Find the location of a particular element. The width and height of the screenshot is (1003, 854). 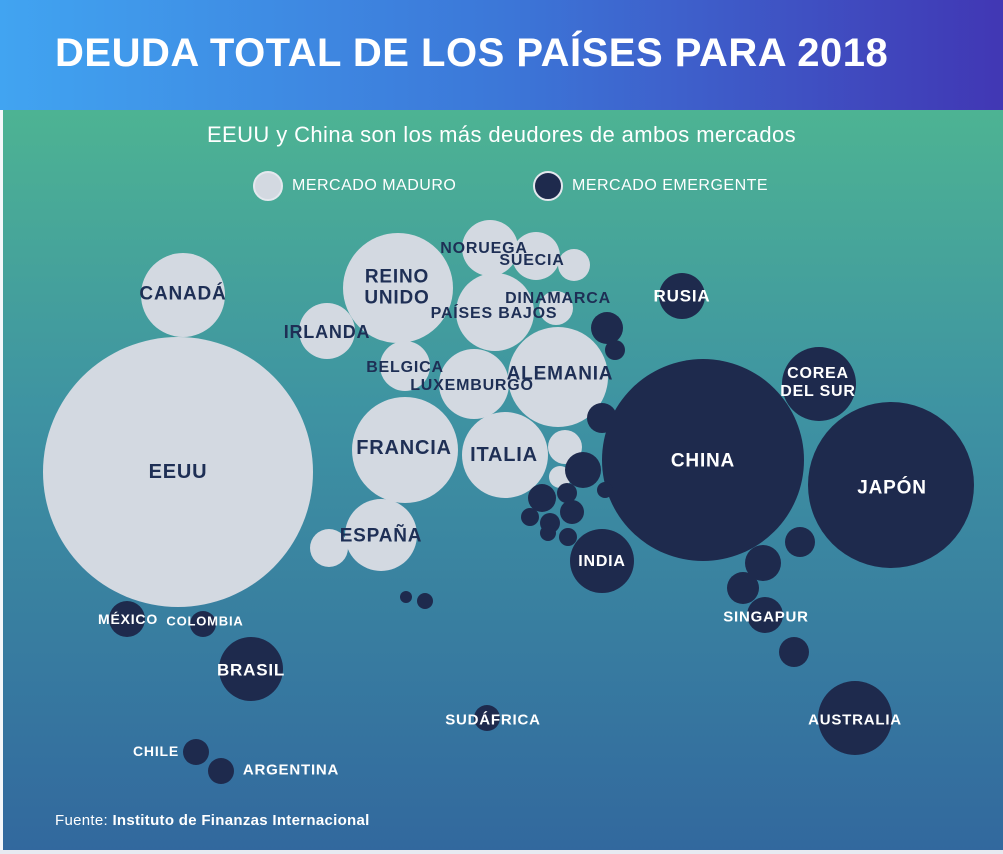

page-title: DEUDA TOTAL DE LOS PAÍSES PARA 2018 is located at coordinates (472, 53).